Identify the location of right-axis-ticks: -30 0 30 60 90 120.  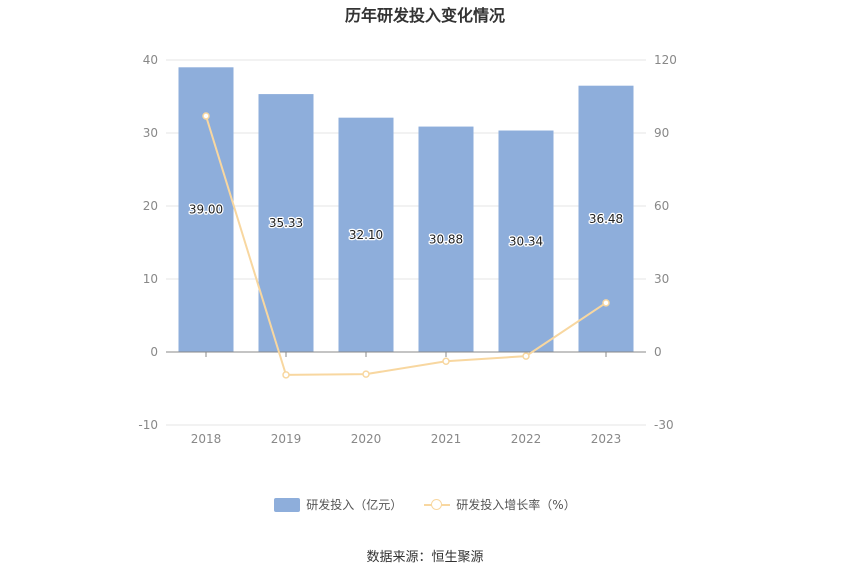
(665, 242).